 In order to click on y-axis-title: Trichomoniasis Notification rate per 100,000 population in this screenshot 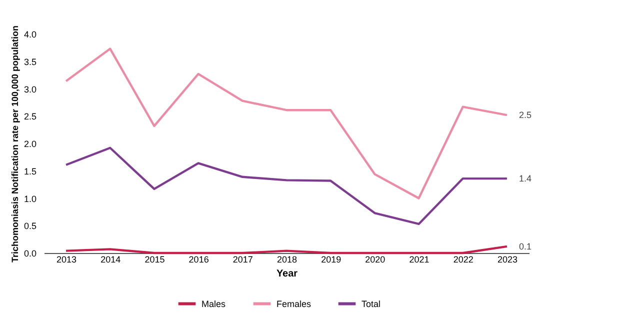, I will do `click(15, 144)`.